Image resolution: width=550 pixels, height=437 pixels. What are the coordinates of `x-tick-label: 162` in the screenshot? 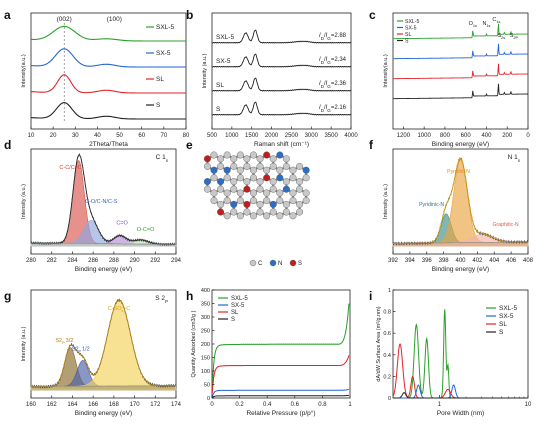 It's located at (52, 405).